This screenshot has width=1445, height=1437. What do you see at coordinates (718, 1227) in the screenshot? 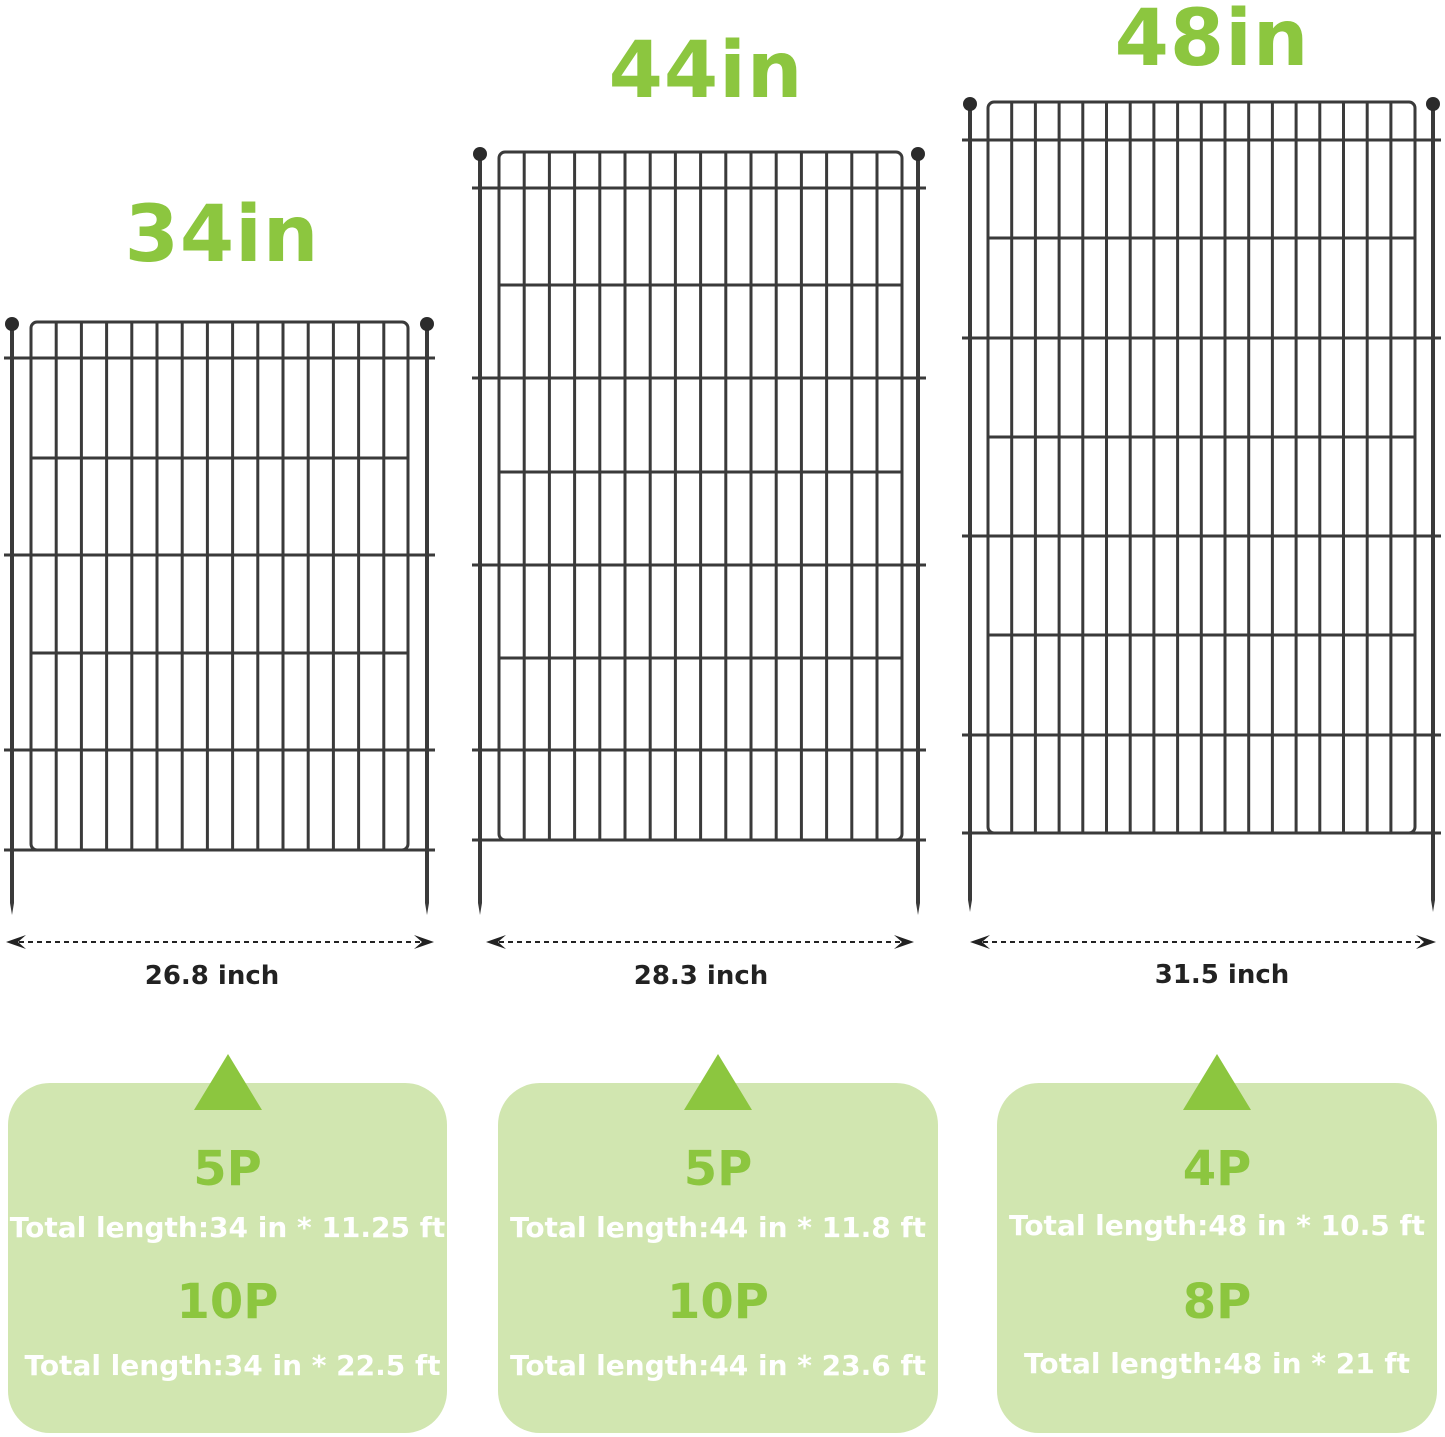
I see `package-total-length: Total length:44 in * 11.8 ft` at bounding box center [718, 1227].